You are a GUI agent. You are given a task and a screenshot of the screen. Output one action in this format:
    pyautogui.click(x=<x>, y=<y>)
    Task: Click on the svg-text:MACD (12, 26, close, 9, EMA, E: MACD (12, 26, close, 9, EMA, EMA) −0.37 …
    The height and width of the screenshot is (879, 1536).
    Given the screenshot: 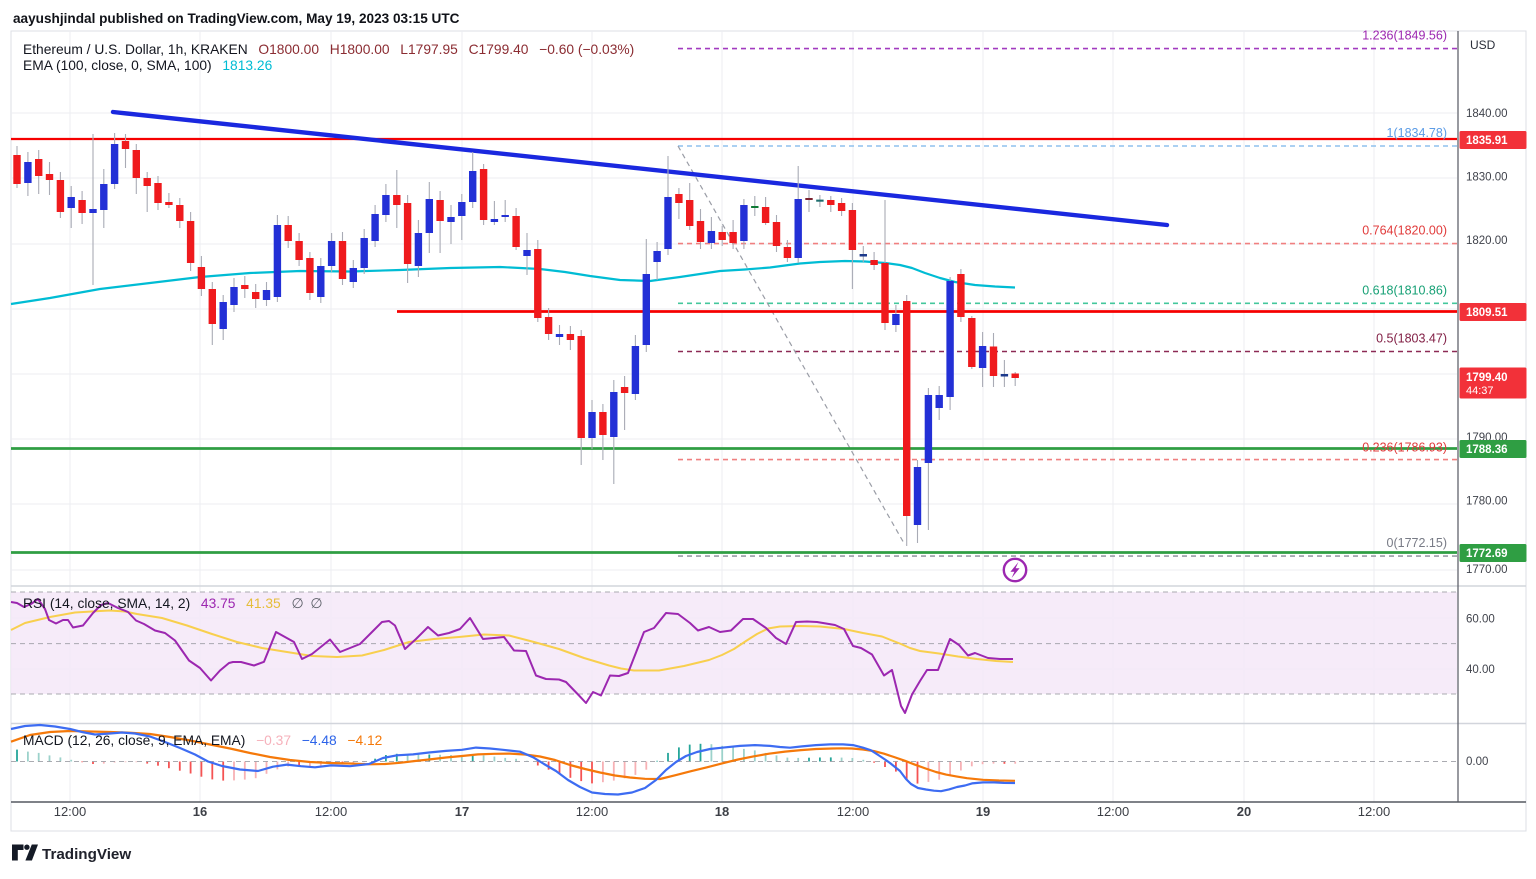 What is the action you would take?
    pyautogui.click(x=202, y=740)
    